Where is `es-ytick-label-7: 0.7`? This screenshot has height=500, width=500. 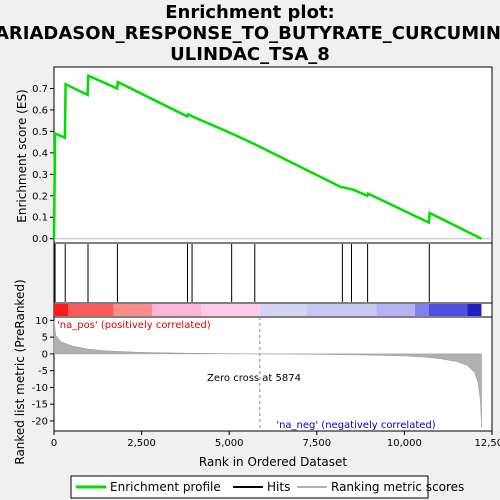
es-ytick-label-7: 0.7 is located at coordinates (40, 89).